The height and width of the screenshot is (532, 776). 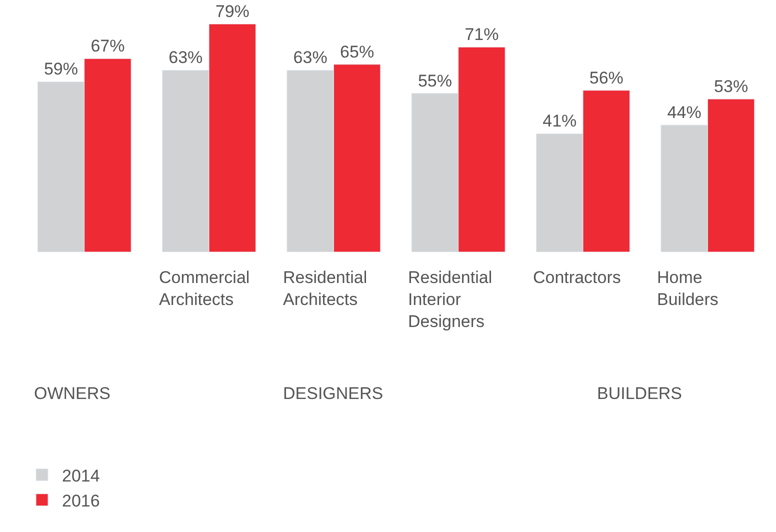 What do you see at coordinates (481, 34) in the screenshot?
I see `data-label: 71%` at bounding box center [481, 34].